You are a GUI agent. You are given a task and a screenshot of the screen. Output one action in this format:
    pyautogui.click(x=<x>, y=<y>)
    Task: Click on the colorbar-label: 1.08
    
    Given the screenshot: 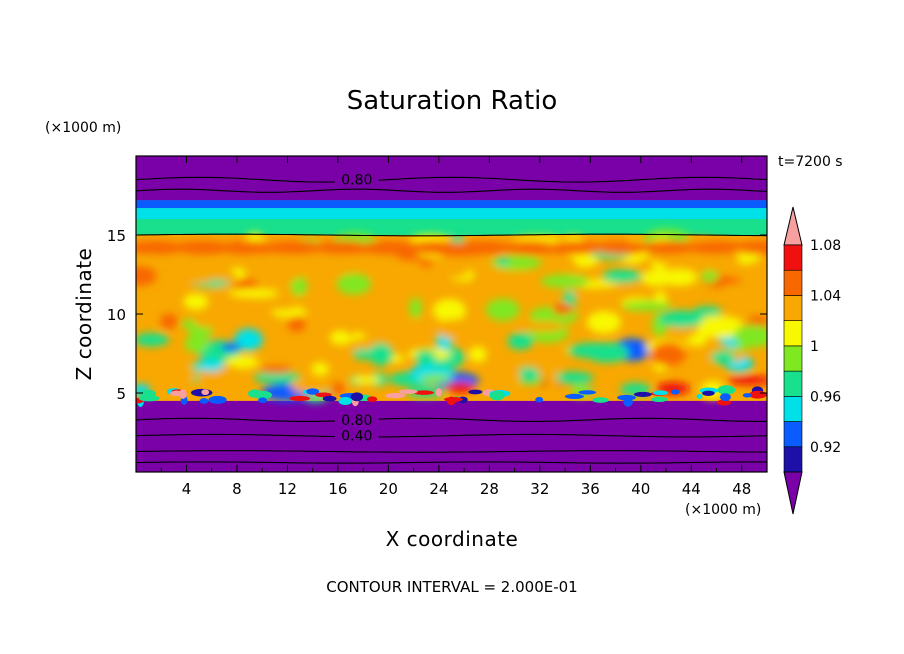 What is the action you would take?
    pyautogui.click(x=825, y=246)
    